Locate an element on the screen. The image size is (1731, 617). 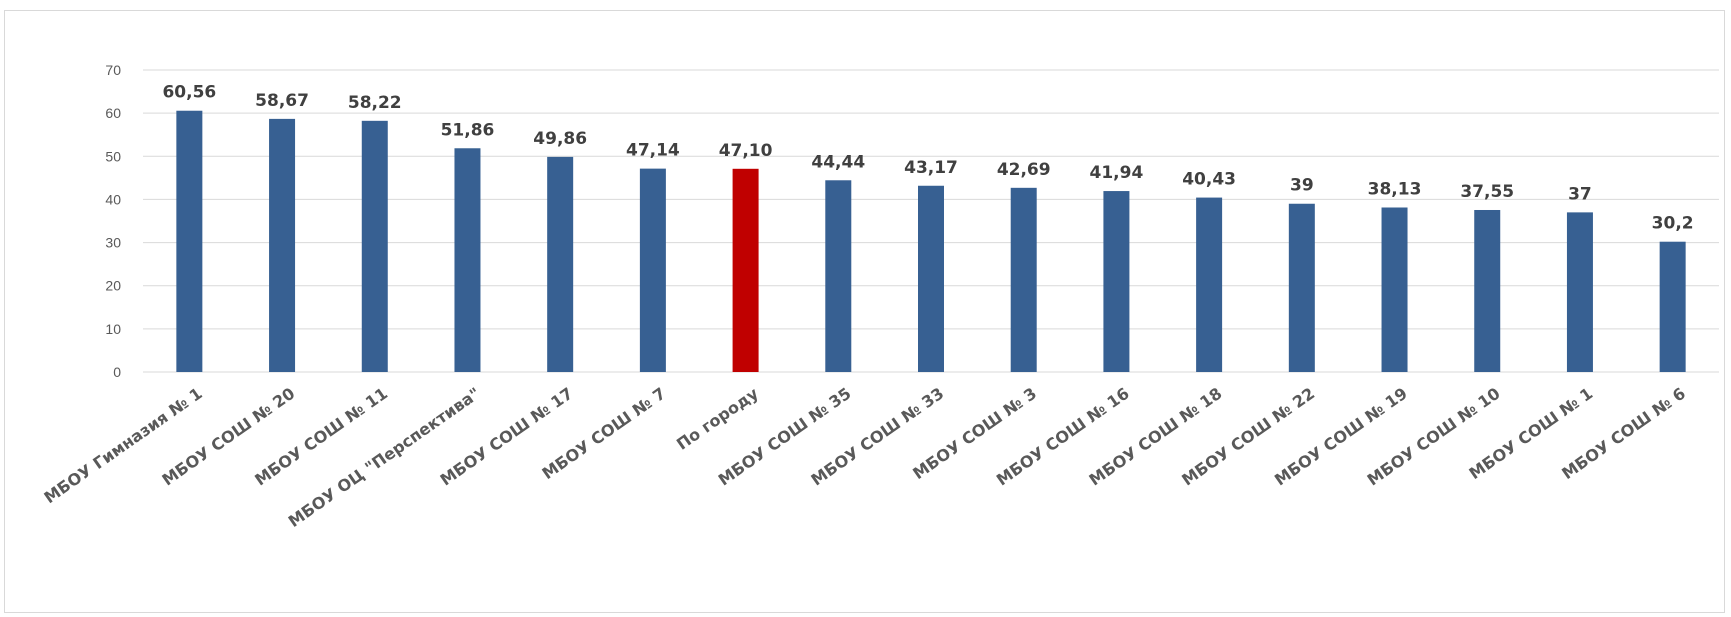
data-label: 47,14 is located at coordinates (653, 151).